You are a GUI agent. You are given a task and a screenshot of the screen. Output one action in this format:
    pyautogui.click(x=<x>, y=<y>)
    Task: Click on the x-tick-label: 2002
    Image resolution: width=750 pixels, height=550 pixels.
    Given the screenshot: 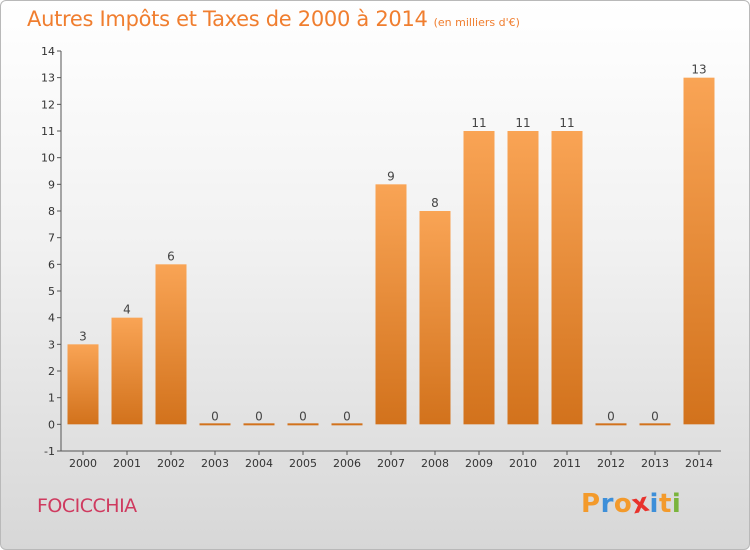 What is the action you would take?
    pyautogui.click(x=171, y=463)
    